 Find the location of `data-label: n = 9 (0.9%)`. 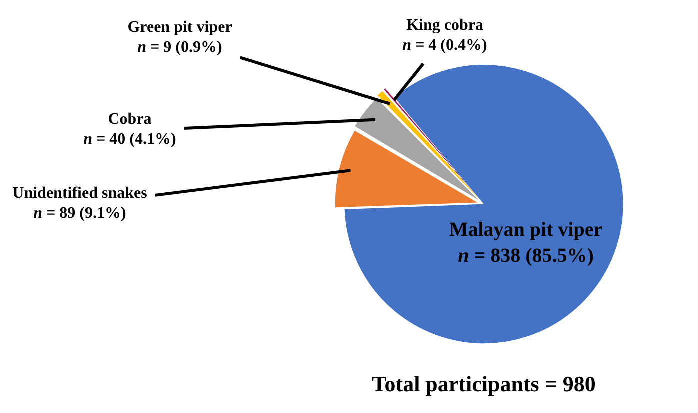

data-label: n = 9 (0.9%) is located at coordinates (180, 47).